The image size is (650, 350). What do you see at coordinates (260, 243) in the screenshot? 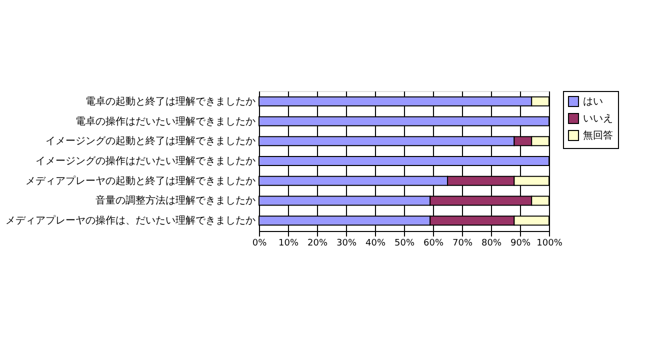
I see `x-tick-label: 0%` at bounding box center [260, 243].